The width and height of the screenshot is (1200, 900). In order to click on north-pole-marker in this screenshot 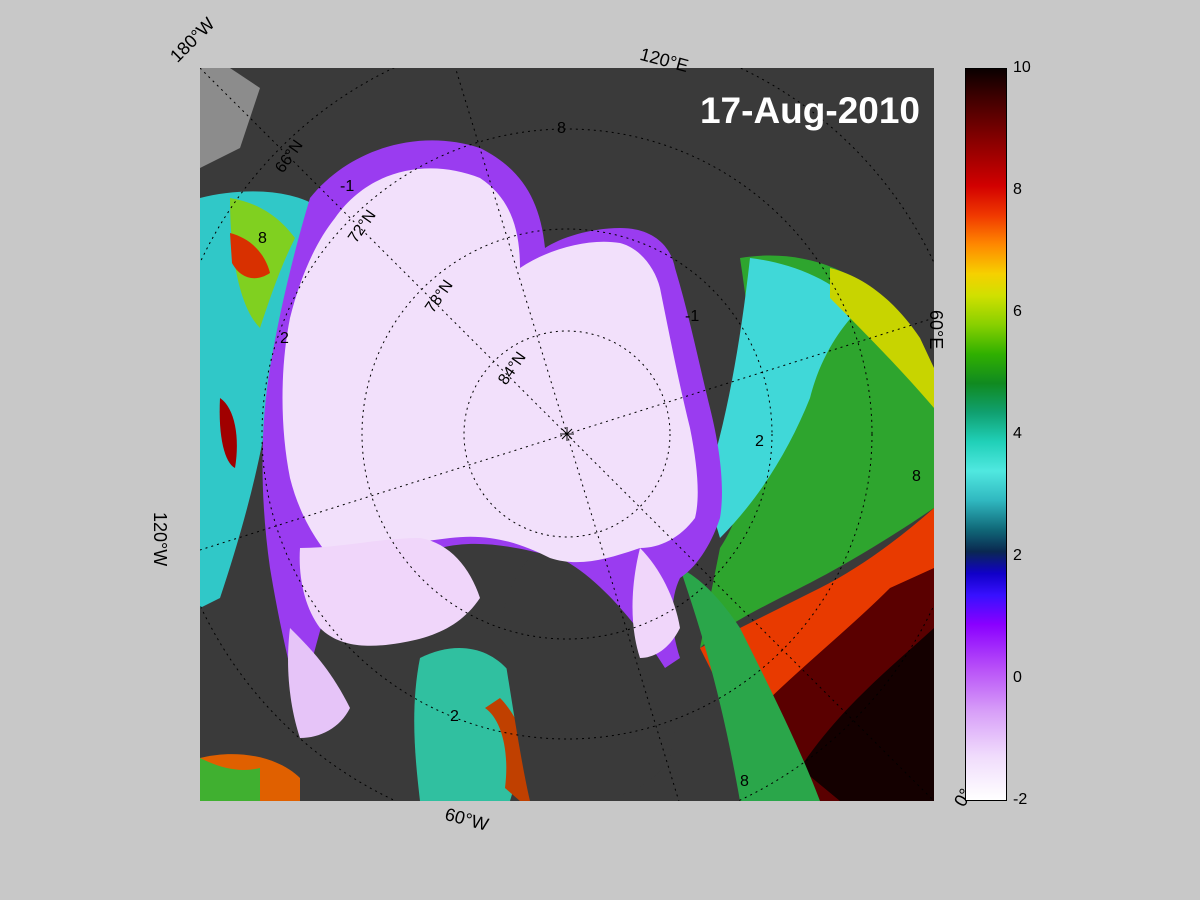, I will do `click(567, 434)`.